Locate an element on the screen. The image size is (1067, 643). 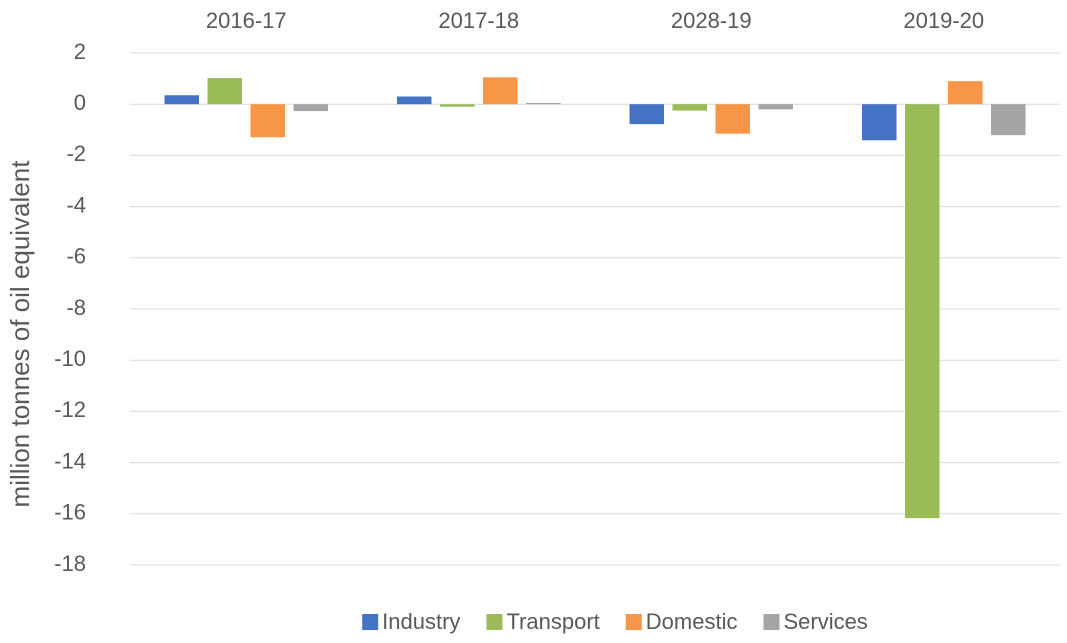
x-tick-label: 2017-18 is located at coordinates (478, 20).